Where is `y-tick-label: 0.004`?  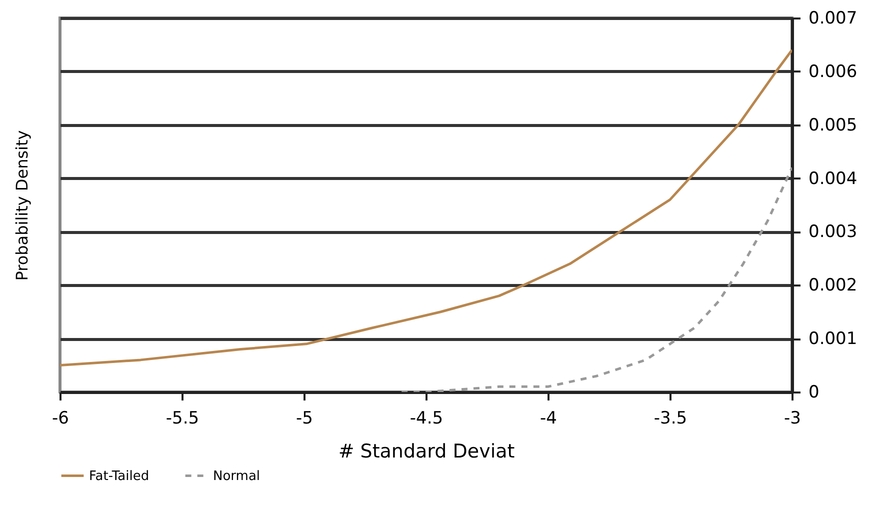
y-tick-label: 0.004 is located at coordinates (833, 178).